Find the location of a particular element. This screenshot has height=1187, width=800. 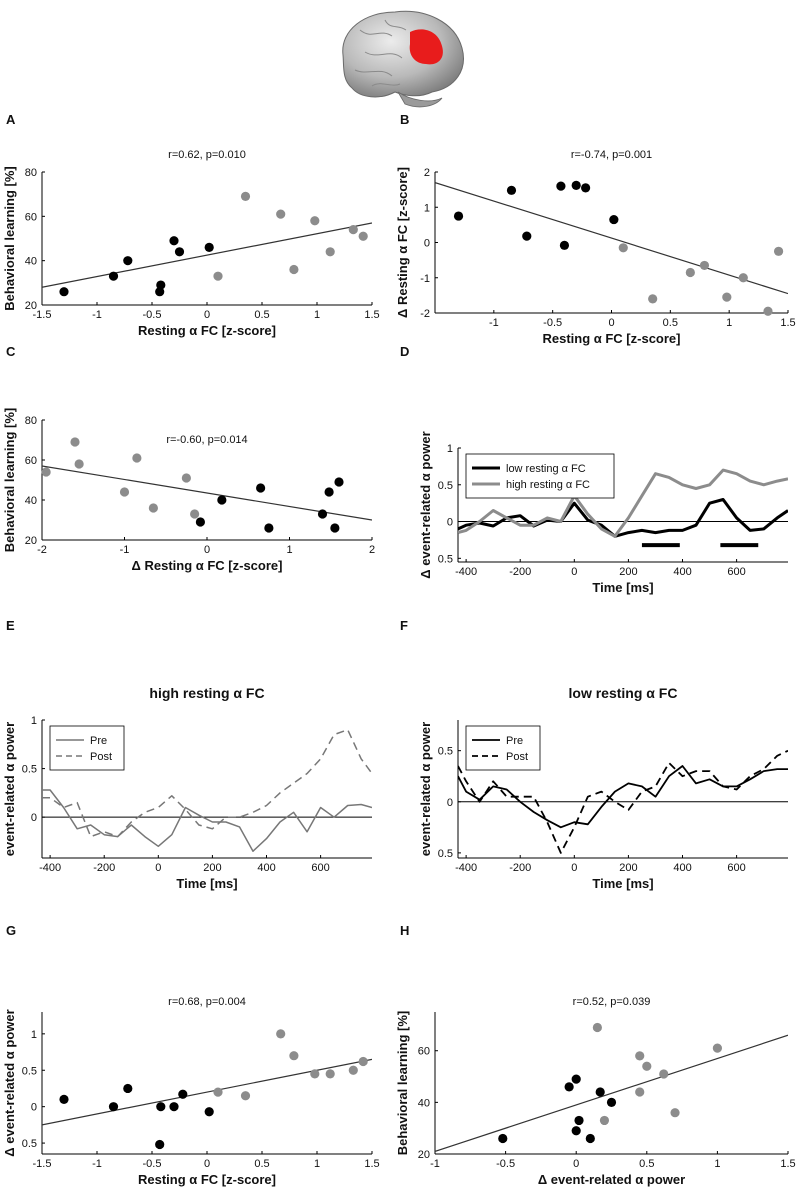

chart-title: r=-0.74, p=0.001 is located at coordinates (611, 155).